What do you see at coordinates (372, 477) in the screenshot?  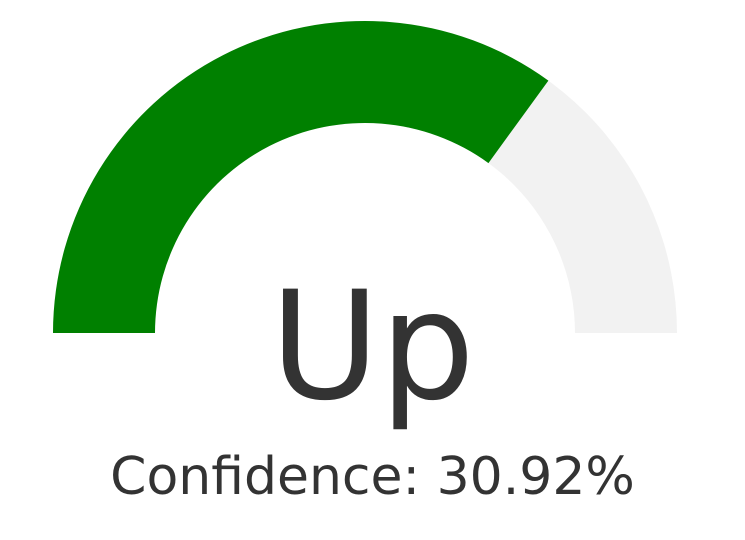 I see `gauge-caption: Confidence: 30.92%` at bounding box center [372, 477].